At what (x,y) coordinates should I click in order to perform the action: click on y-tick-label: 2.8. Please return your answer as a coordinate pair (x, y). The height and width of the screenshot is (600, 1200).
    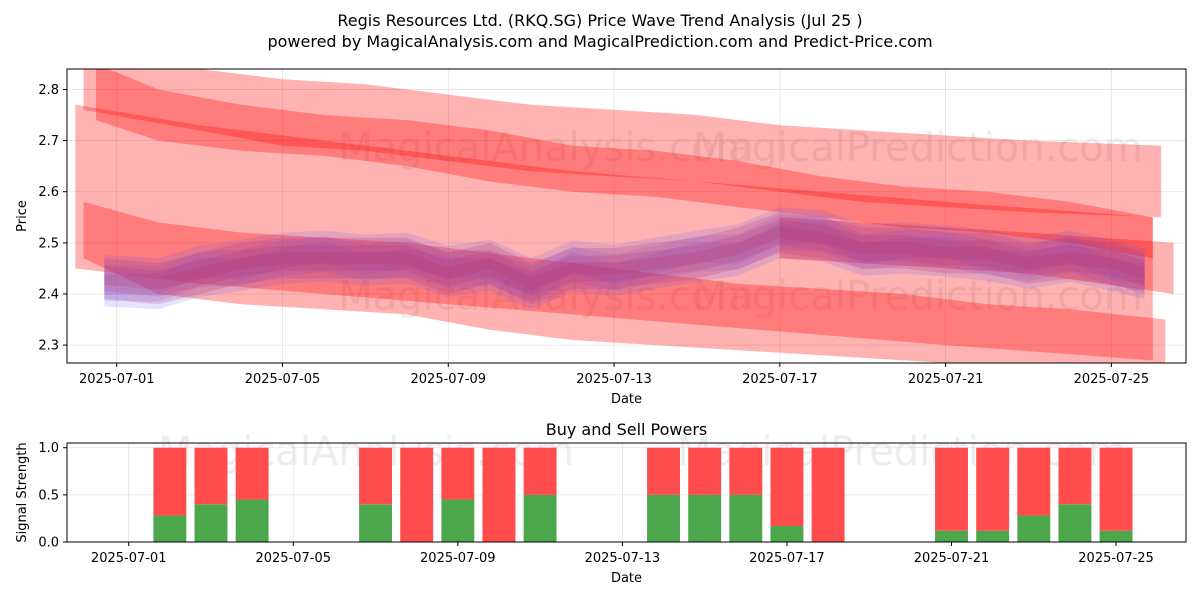
    Looking at the image, I should click on (48, 90).